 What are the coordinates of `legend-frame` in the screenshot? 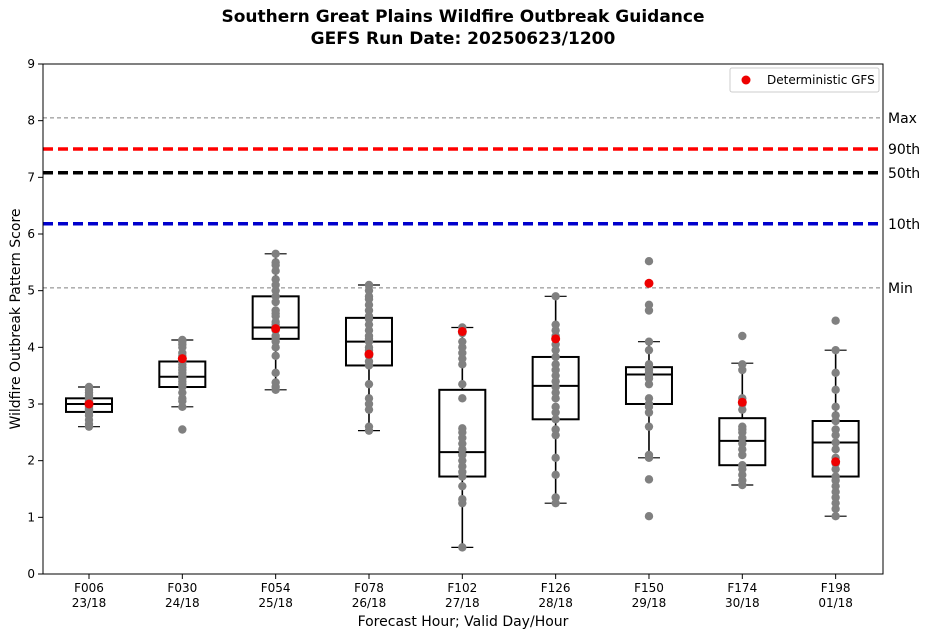 It's located at (804, 80).